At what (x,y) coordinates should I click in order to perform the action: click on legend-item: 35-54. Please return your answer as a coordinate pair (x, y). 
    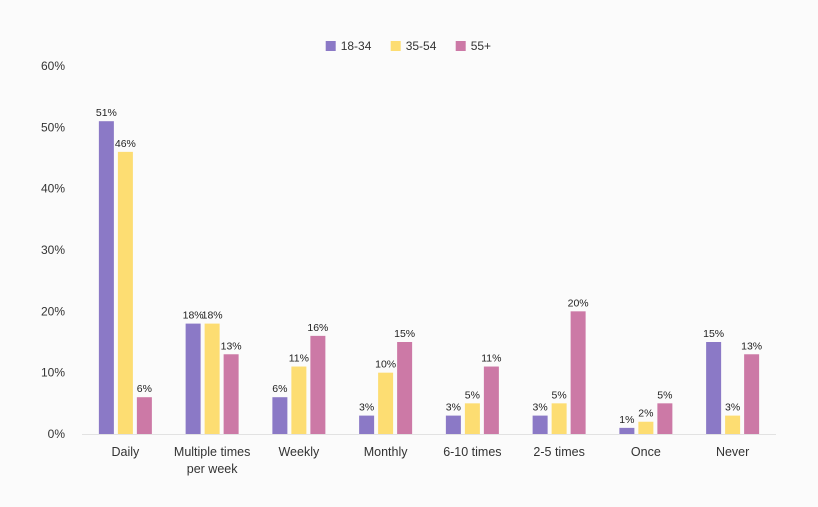
    Looking at the image, I should click on (413, 46).